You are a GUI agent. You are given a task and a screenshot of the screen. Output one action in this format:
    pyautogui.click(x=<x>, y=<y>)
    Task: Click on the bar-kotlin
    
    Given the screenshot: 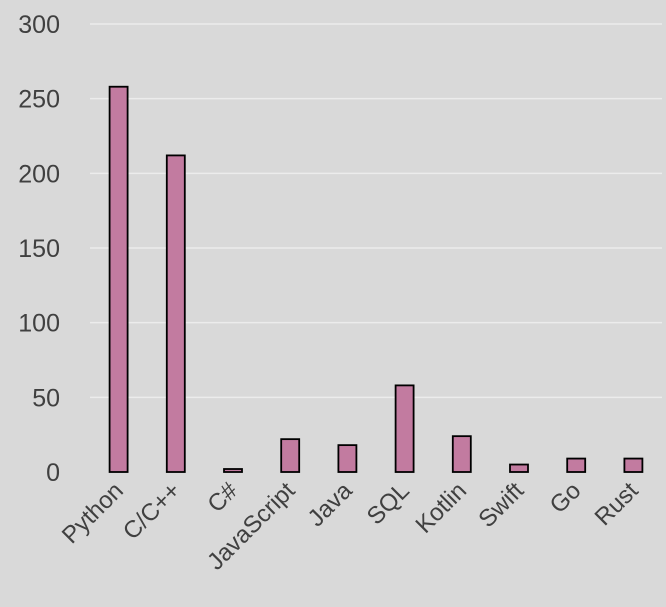 What is the action you would take?
    pyautogui.click(x=461, y=454)
    